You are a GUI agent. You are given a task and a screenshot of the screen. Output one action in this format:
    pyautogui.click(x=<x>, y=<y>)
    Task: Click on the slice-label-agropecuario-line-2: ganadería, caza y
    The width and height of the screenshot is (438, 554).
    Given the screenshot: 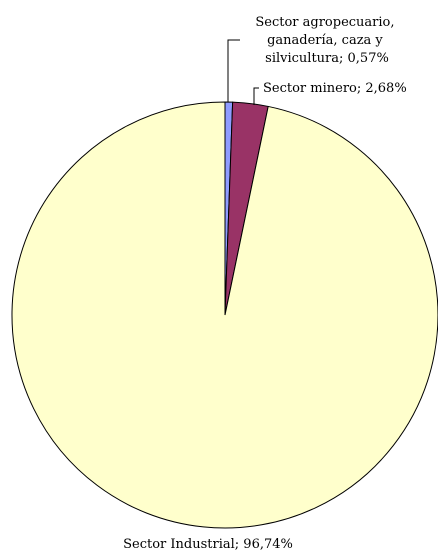 What is the action you would take?
    pyautogui.click(x=325, y=40)
    